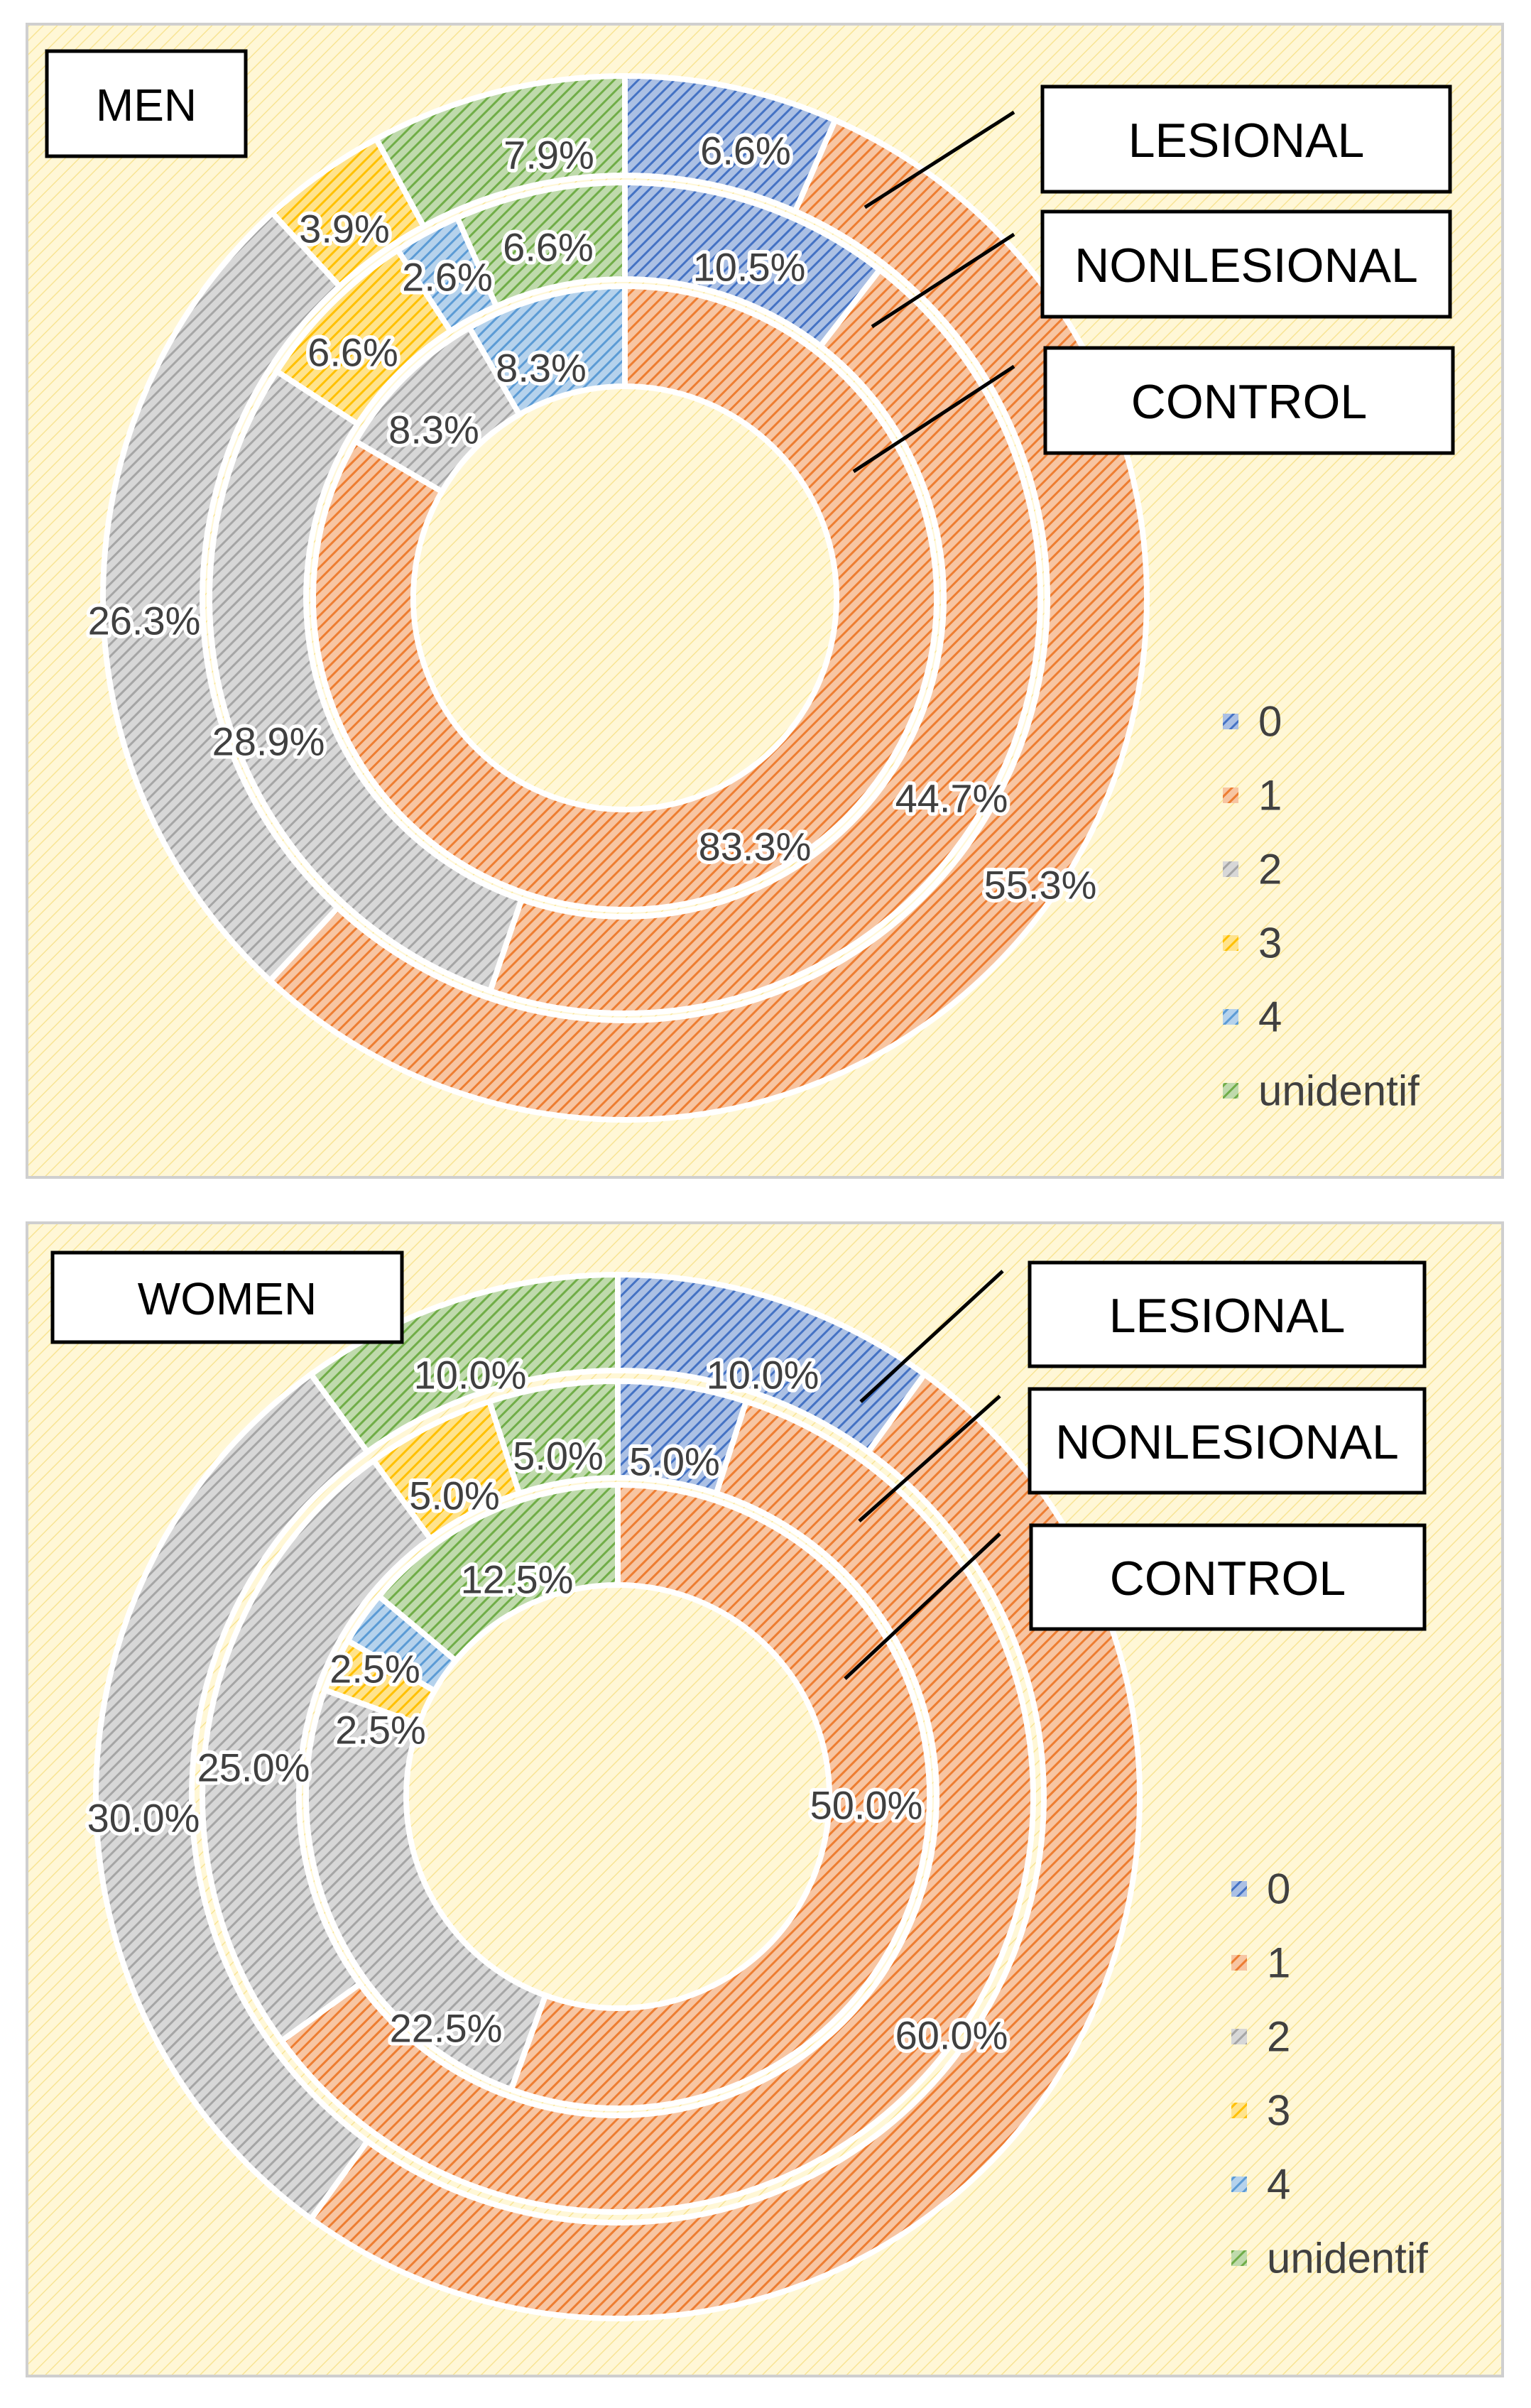  Describe the element at coordinates (254, 1767) in the screenshot. I see `data-label-nonlesional-cat-2: 25.0%` at that location.